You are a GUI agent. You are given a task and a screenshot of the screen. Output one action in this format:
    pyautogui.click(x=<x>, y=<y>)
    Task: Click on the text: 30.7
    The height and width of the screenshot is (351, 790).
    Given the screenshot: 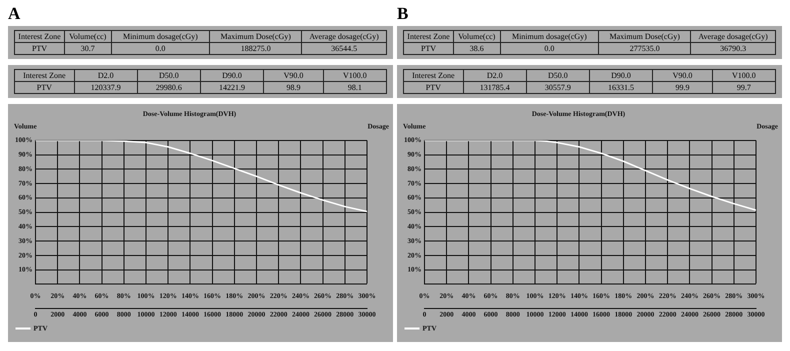 What is the action you would take?
    pyautogui.click(x=87, y=48)
    